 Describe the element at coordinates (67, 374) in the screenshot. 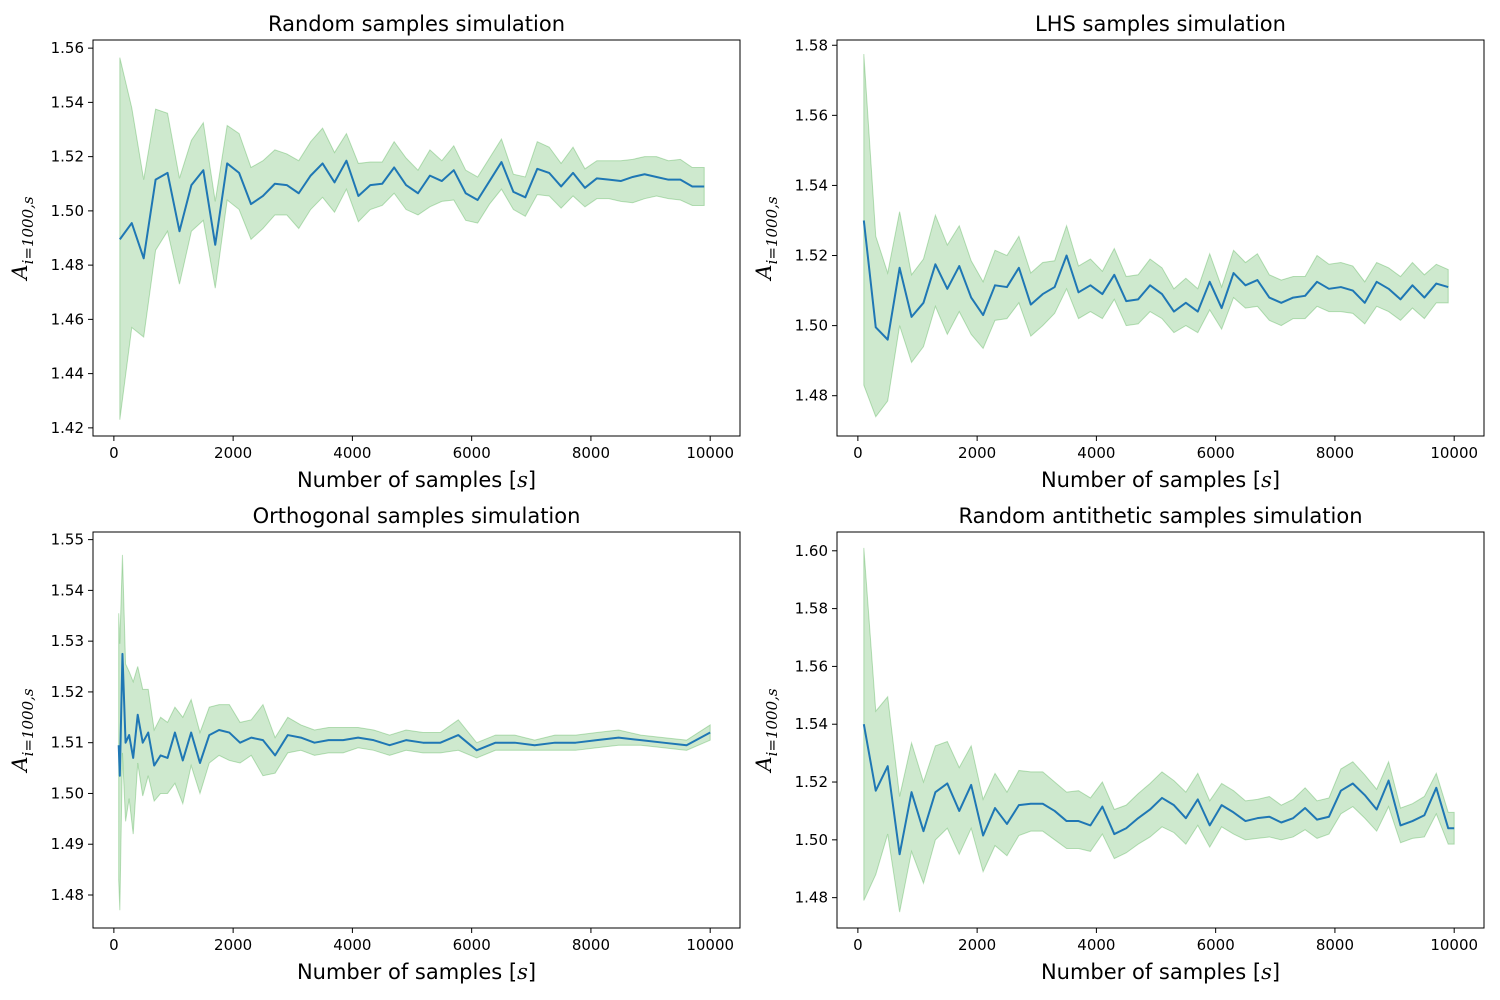

I see `y-tick-label: 1.44` at that location.